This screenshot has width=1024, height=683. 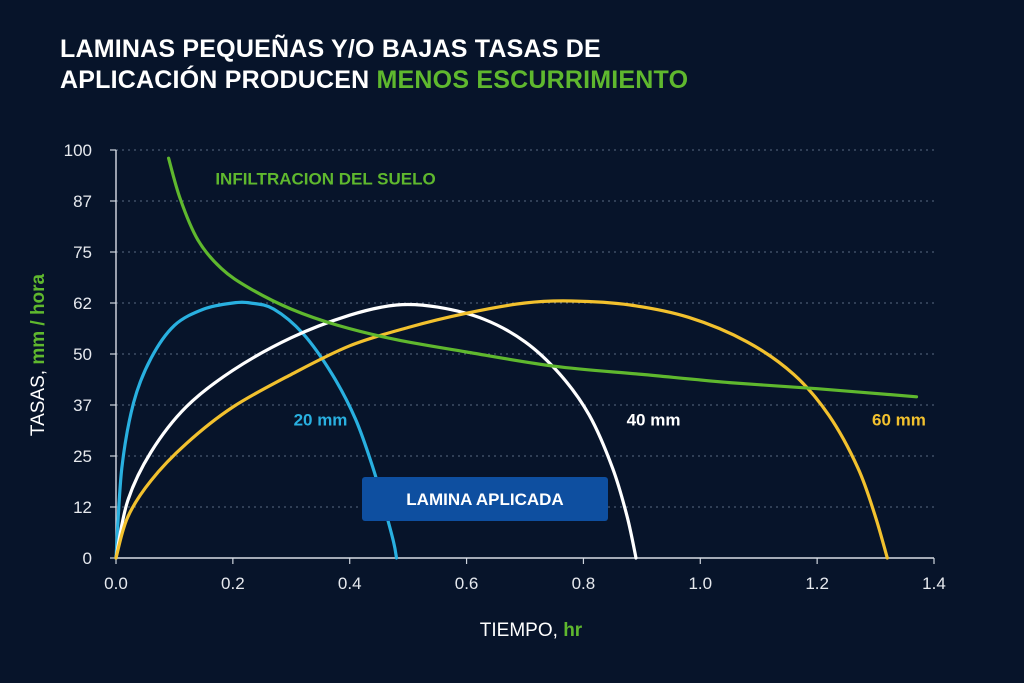 I want to click on x-tick-label: 0.6, so click(x=467, y=583).